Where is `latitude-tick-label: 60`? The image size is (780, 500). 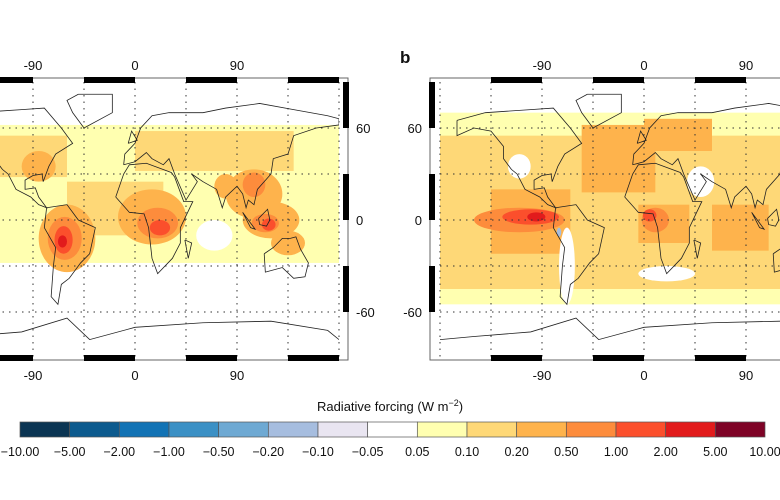
latitude-tick-label: 60 is located at coordinates (363, 128).